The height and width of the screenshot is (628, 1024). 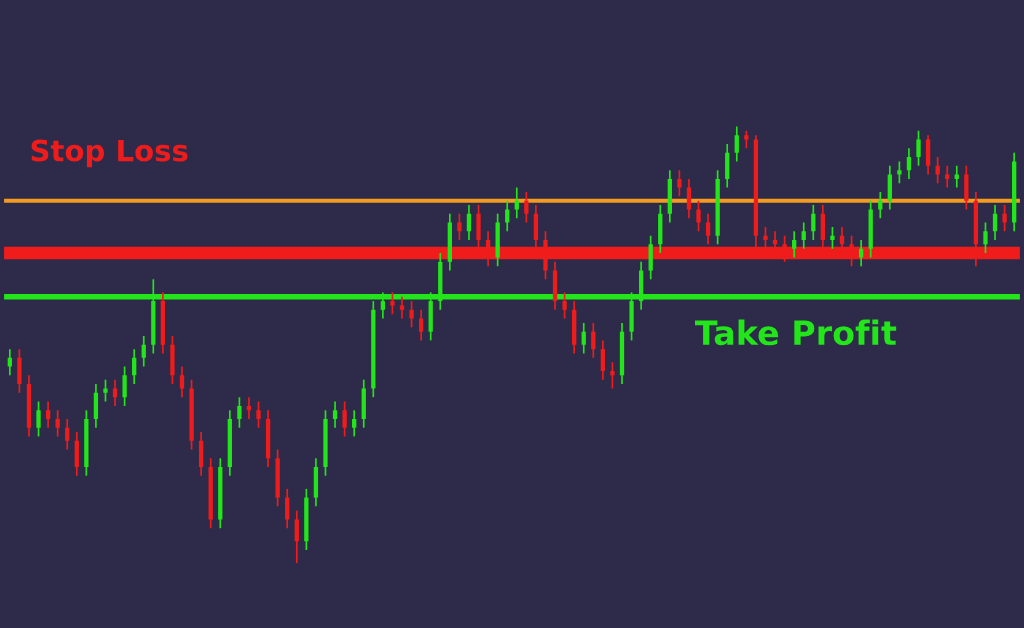 What do you see at coordinates (109, 153) in the screenshot?
I see `ref-line-label: Stop Loss` at bounding box center [109, 153].